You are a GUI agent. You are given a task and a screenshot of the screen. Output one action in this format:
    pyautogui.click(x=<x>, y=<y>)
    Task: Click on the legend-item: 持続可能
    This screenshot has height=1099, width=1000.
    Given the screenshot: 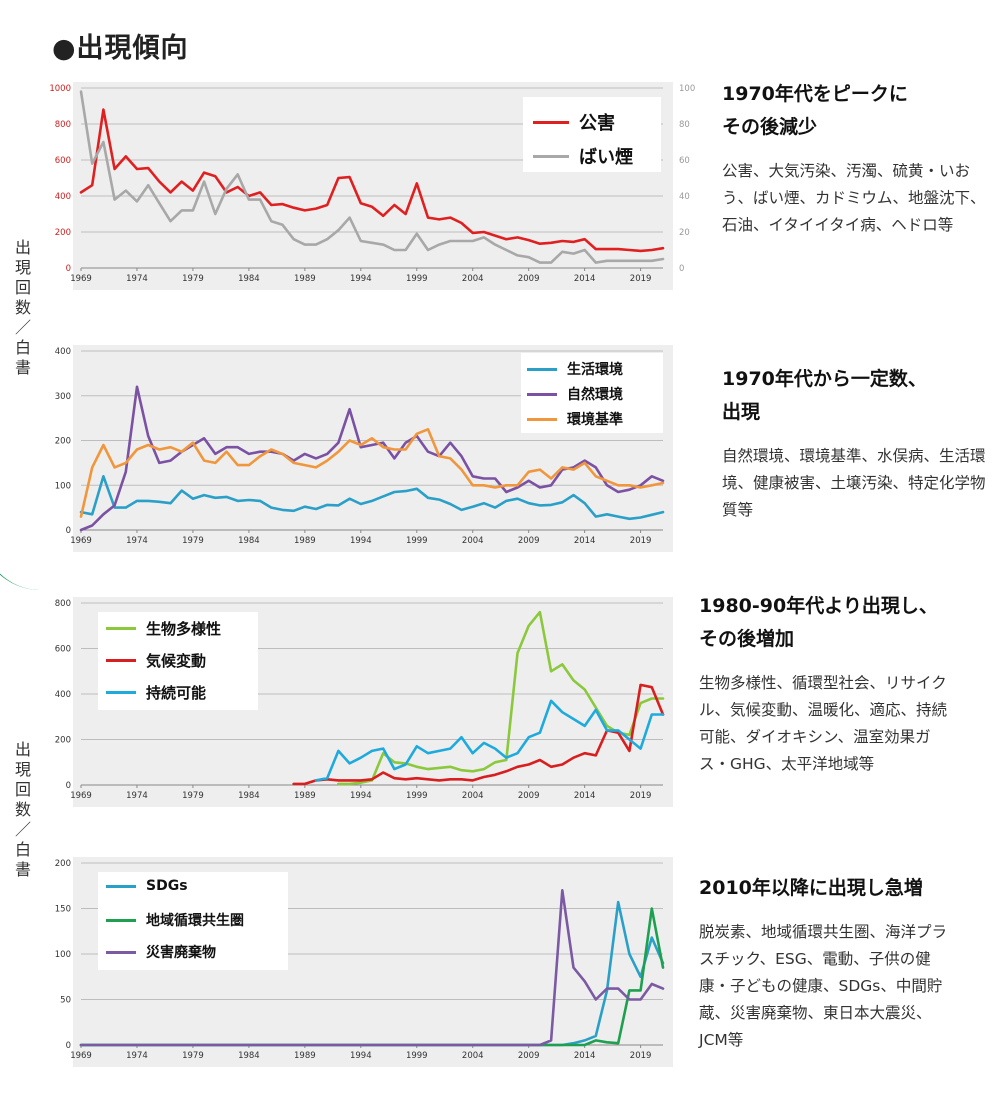 What is the action you would take?
    pyautogui.click(x=156, y=692)
    